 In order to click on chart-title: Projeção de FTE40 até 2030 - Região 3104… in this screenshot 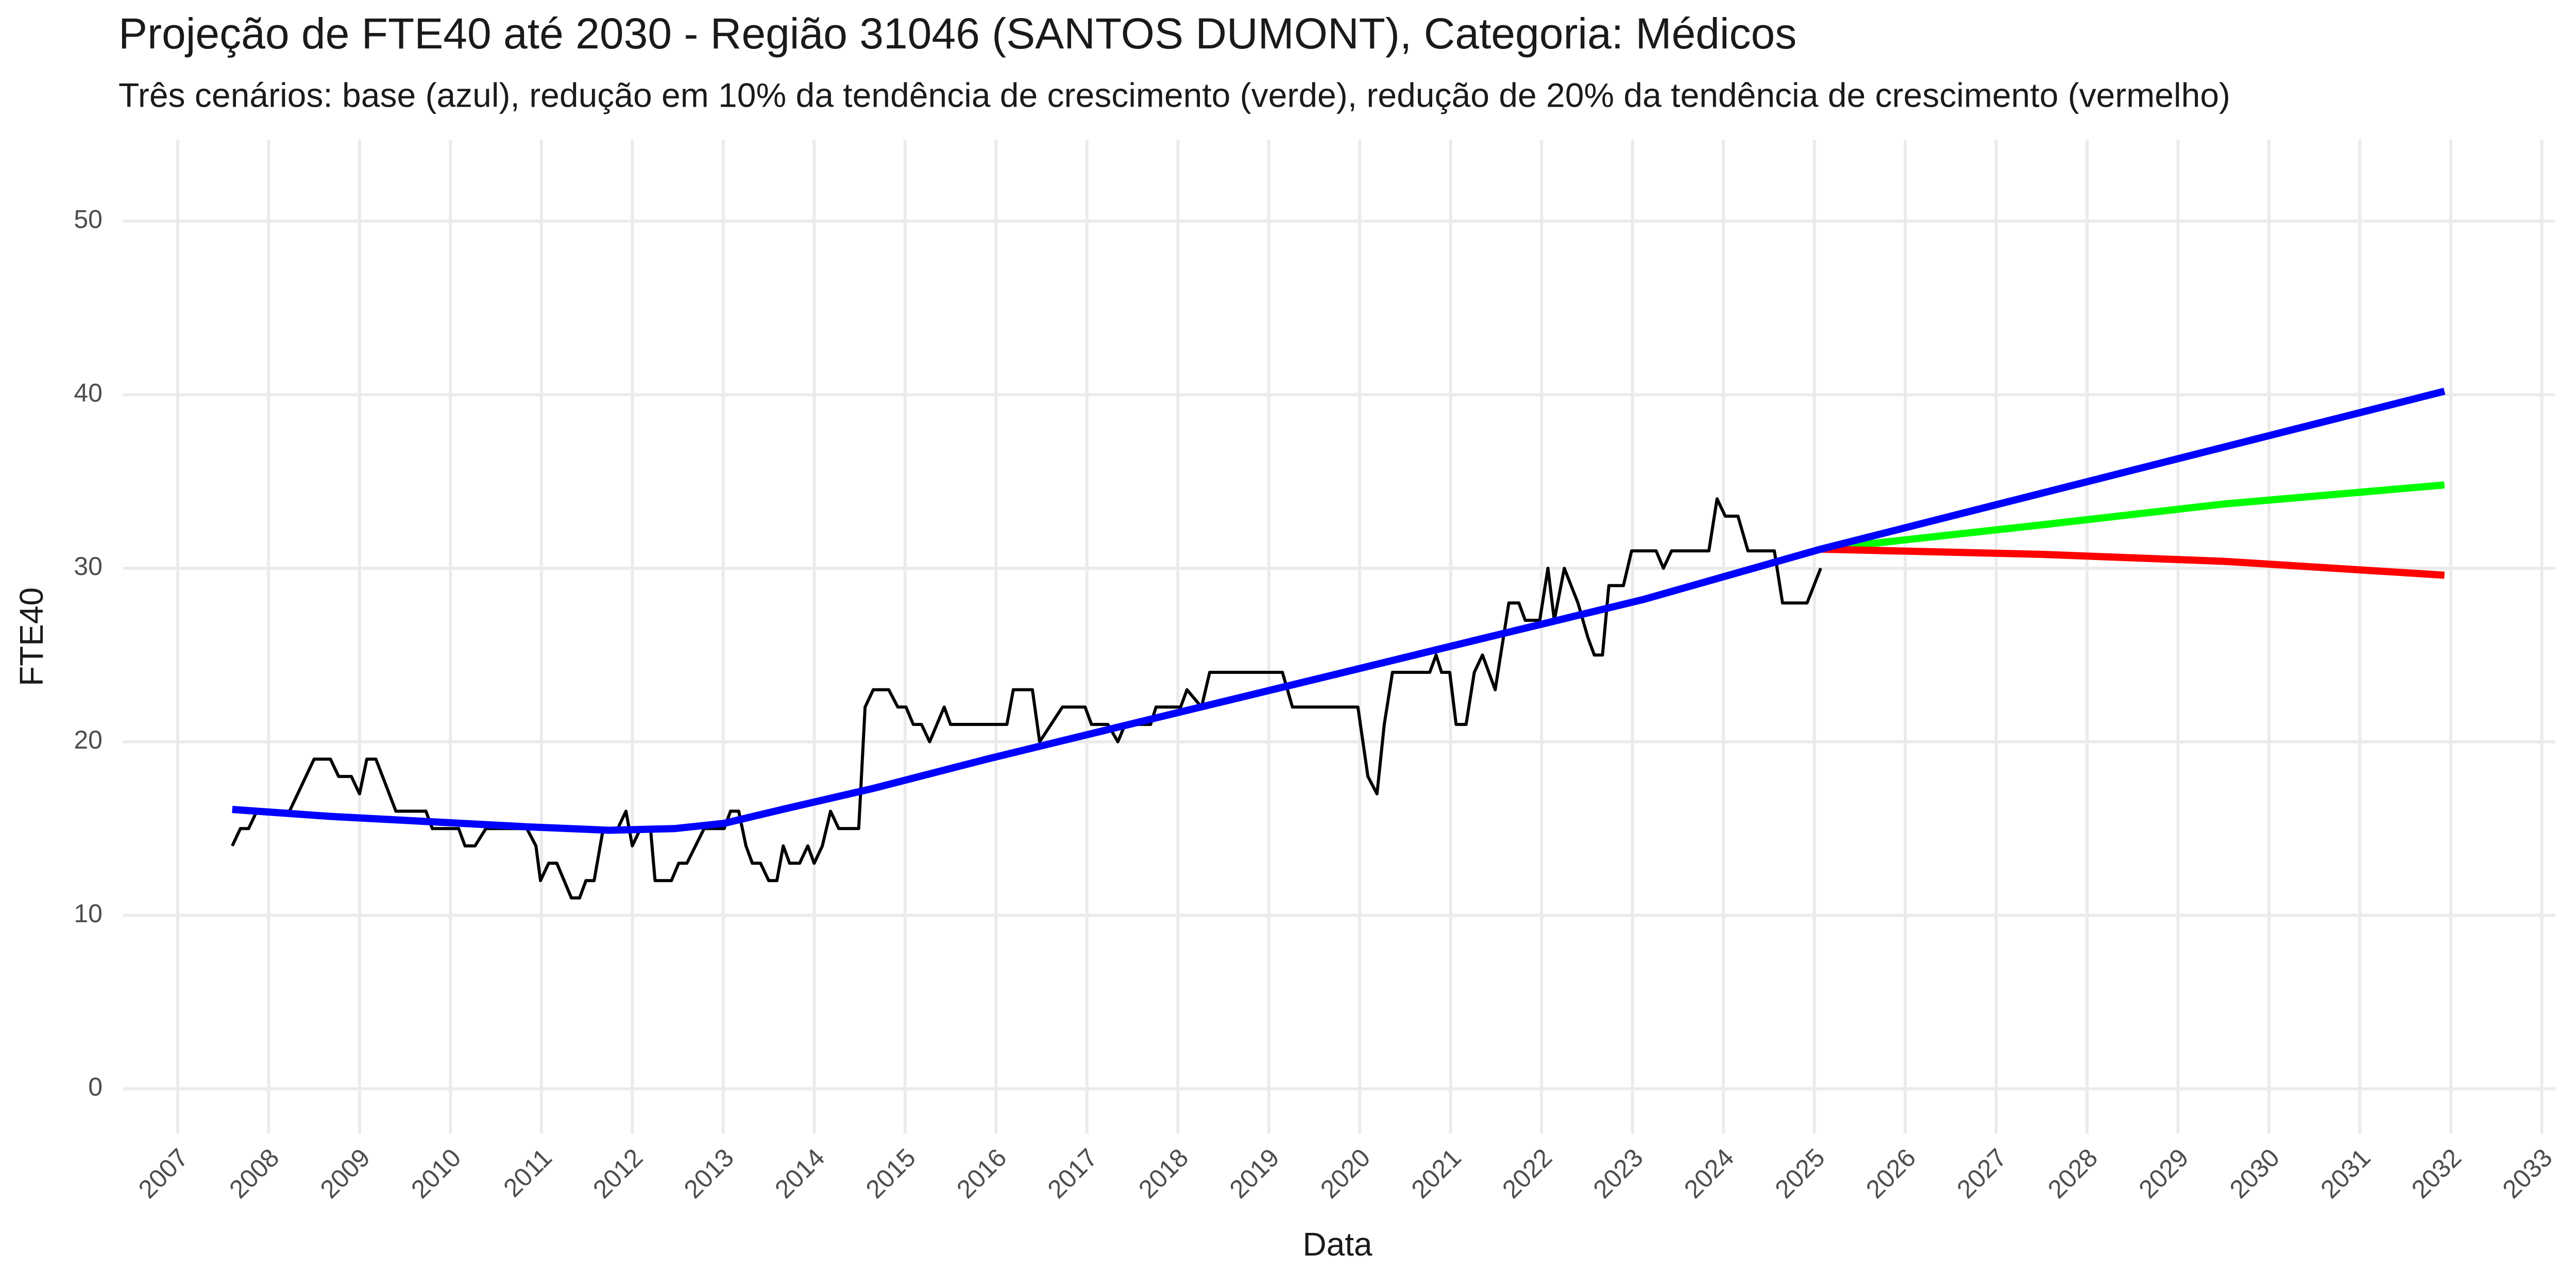, I will do `click(957, 33)`.